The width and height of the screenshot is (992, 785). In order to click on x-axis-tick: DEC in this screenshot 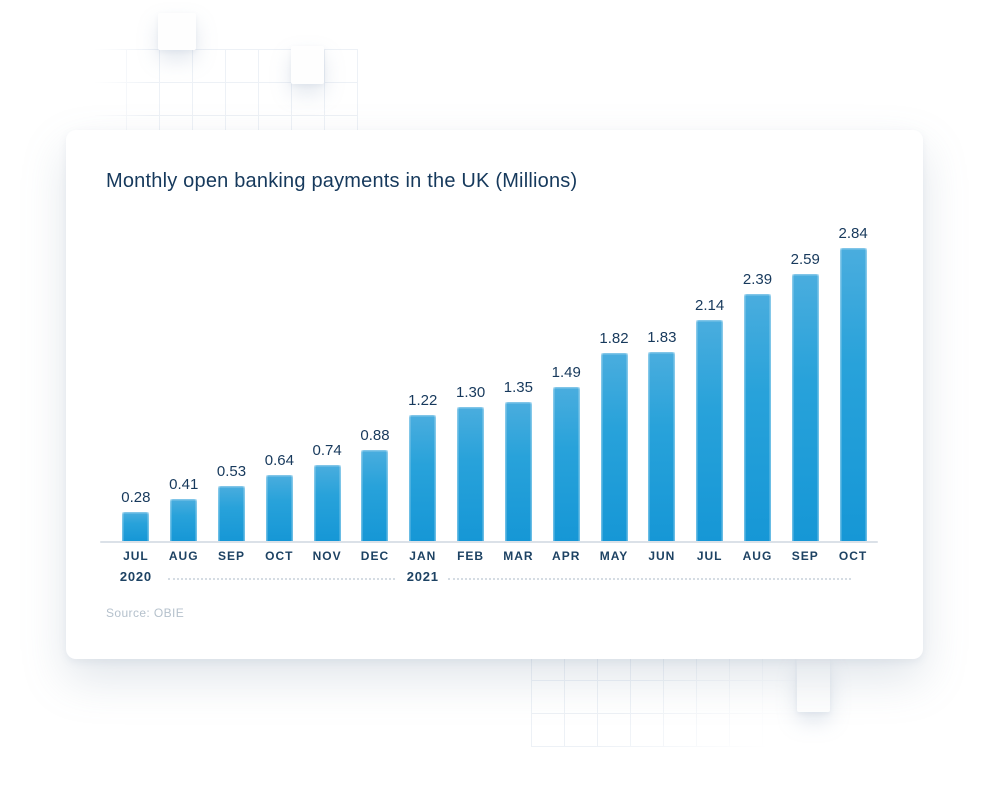, I will do `click(375, 566)`.